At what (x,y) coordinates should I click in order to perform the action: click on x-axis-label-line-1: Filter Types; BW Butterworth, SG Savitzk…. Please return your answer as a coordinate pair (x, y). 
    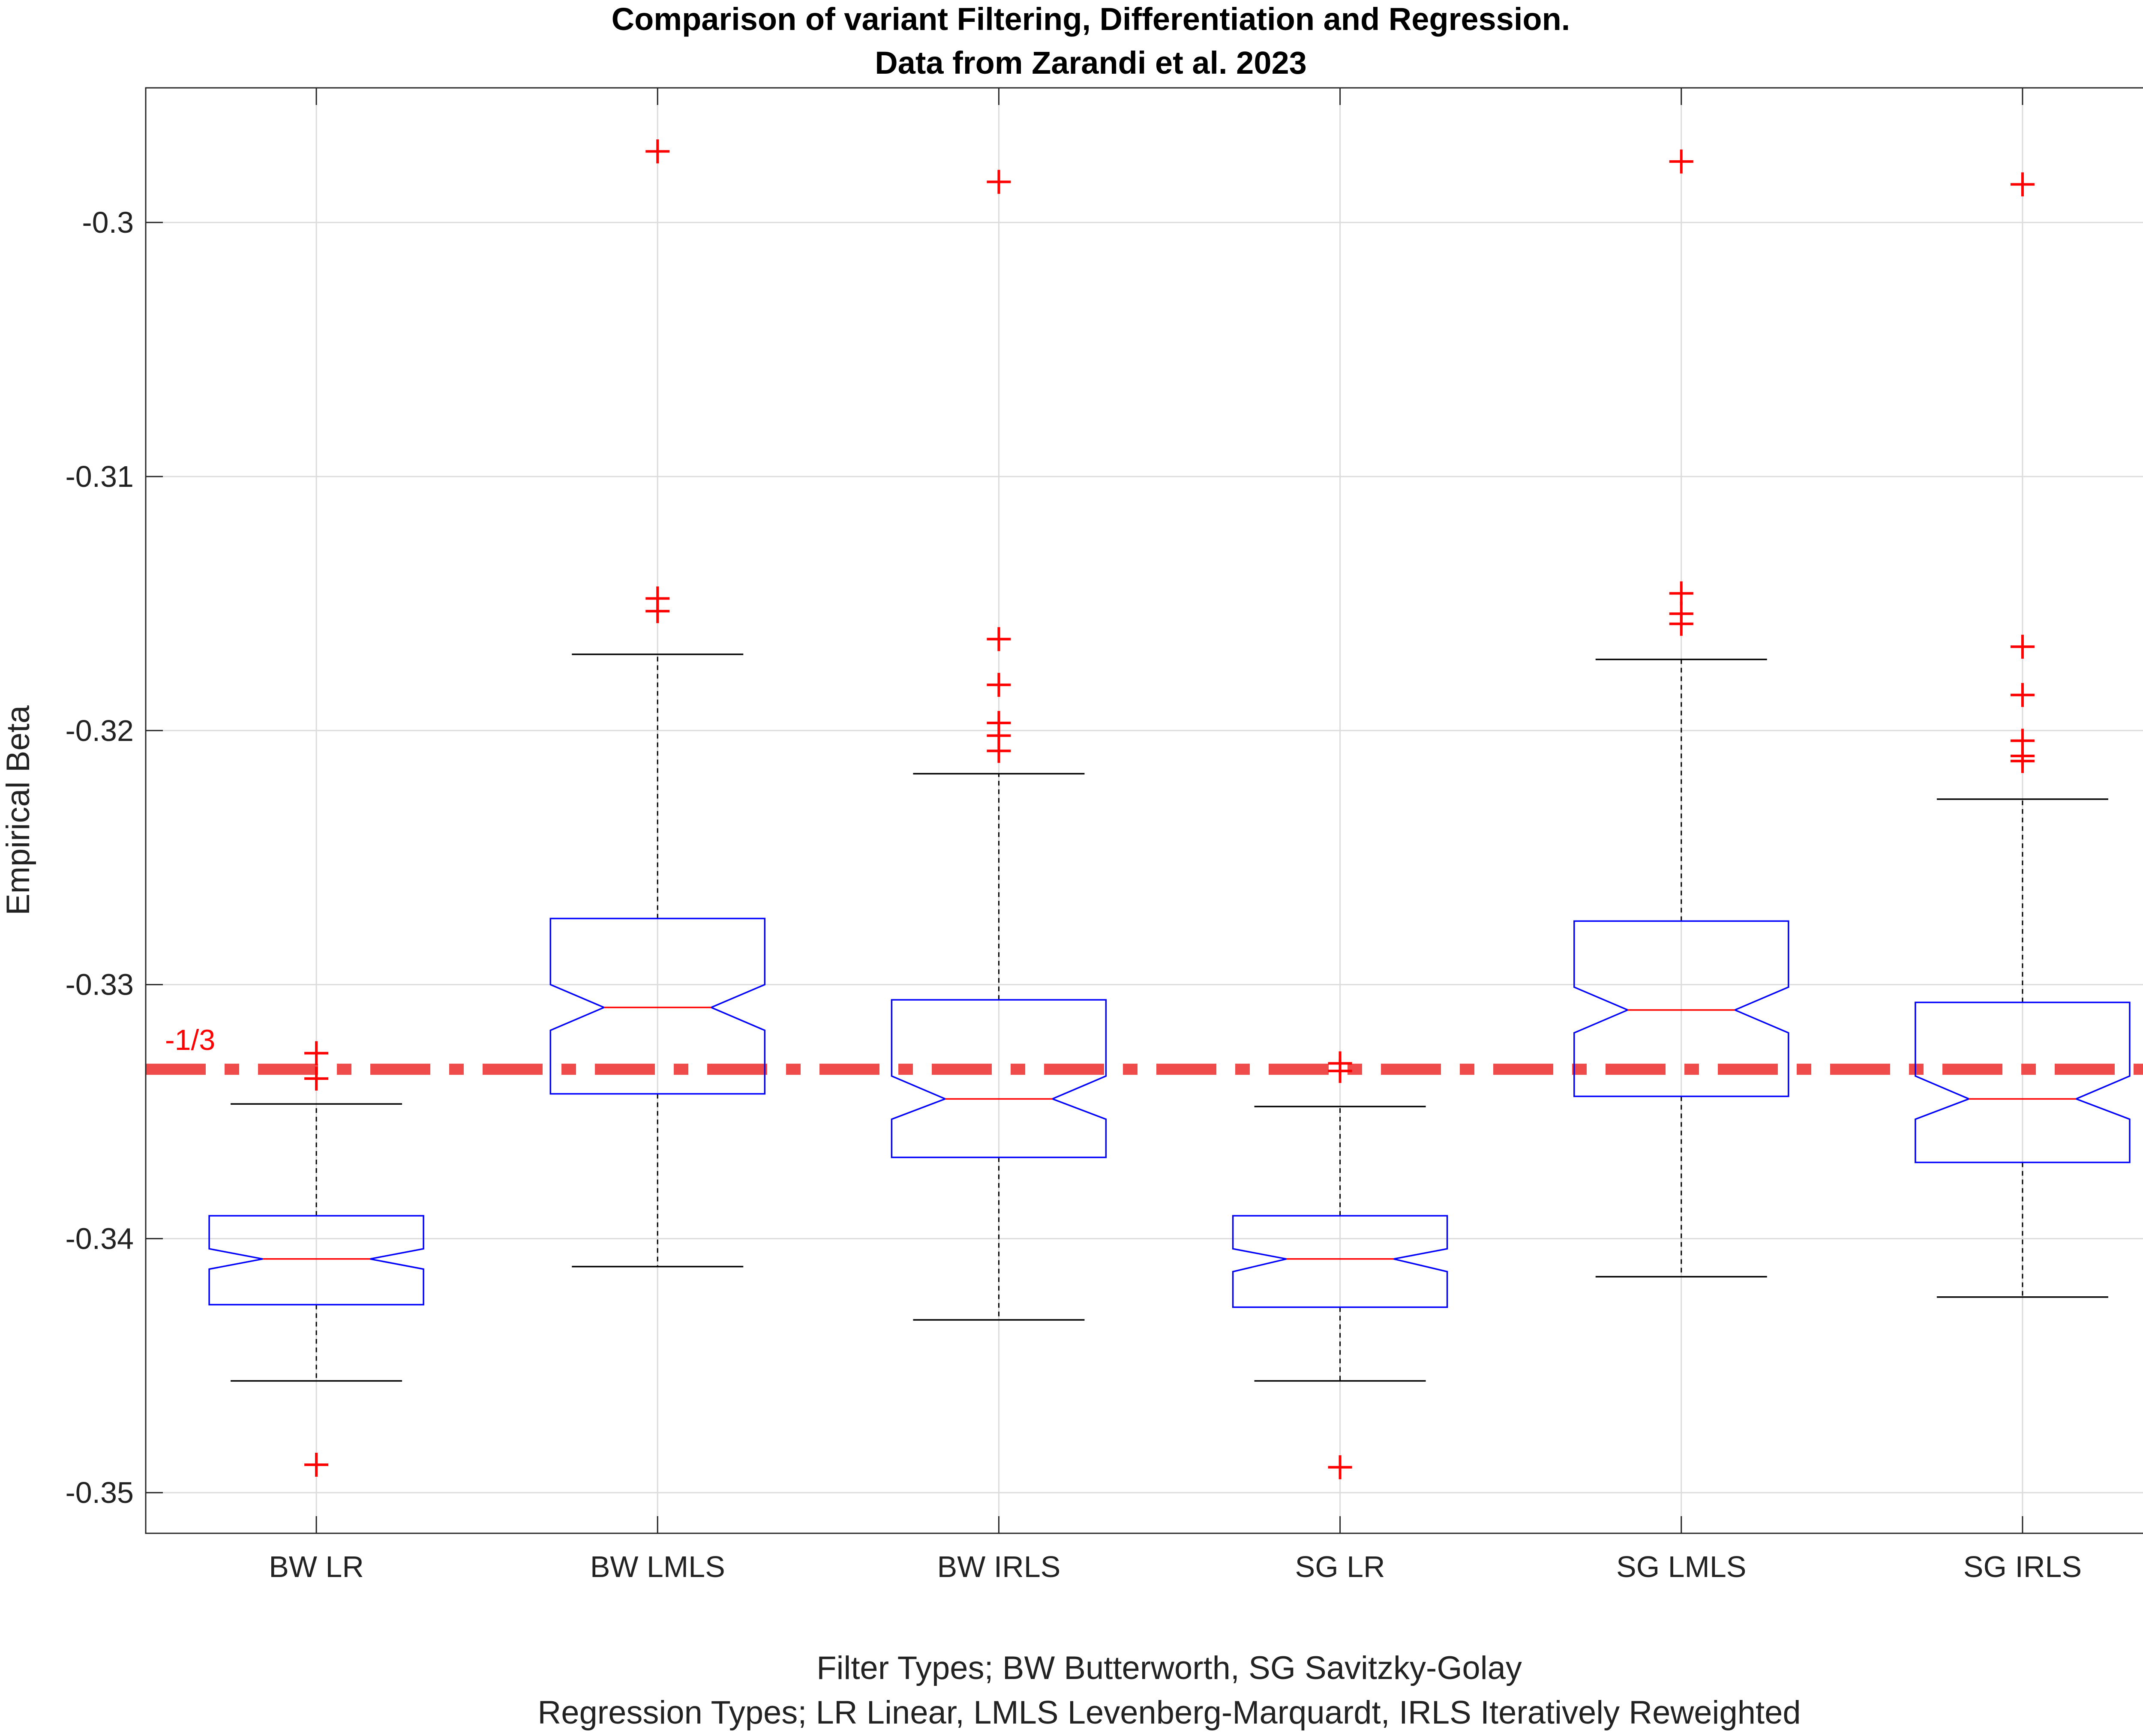
    Looking at the image, I should click on (1169, 1668).